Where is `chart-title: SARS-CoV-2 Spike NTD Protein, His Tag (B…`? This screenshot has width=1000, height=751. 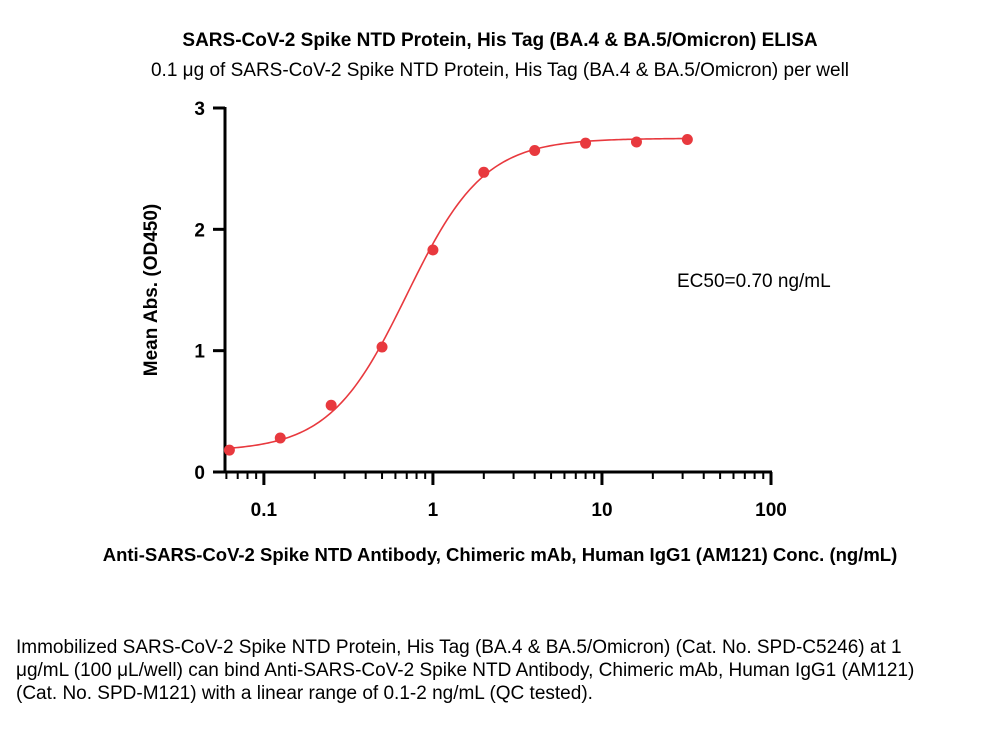 chart-title: SARS-CoV-2 Spike NTD Protein, His Tag (B… is located at coordinates (500, 40).